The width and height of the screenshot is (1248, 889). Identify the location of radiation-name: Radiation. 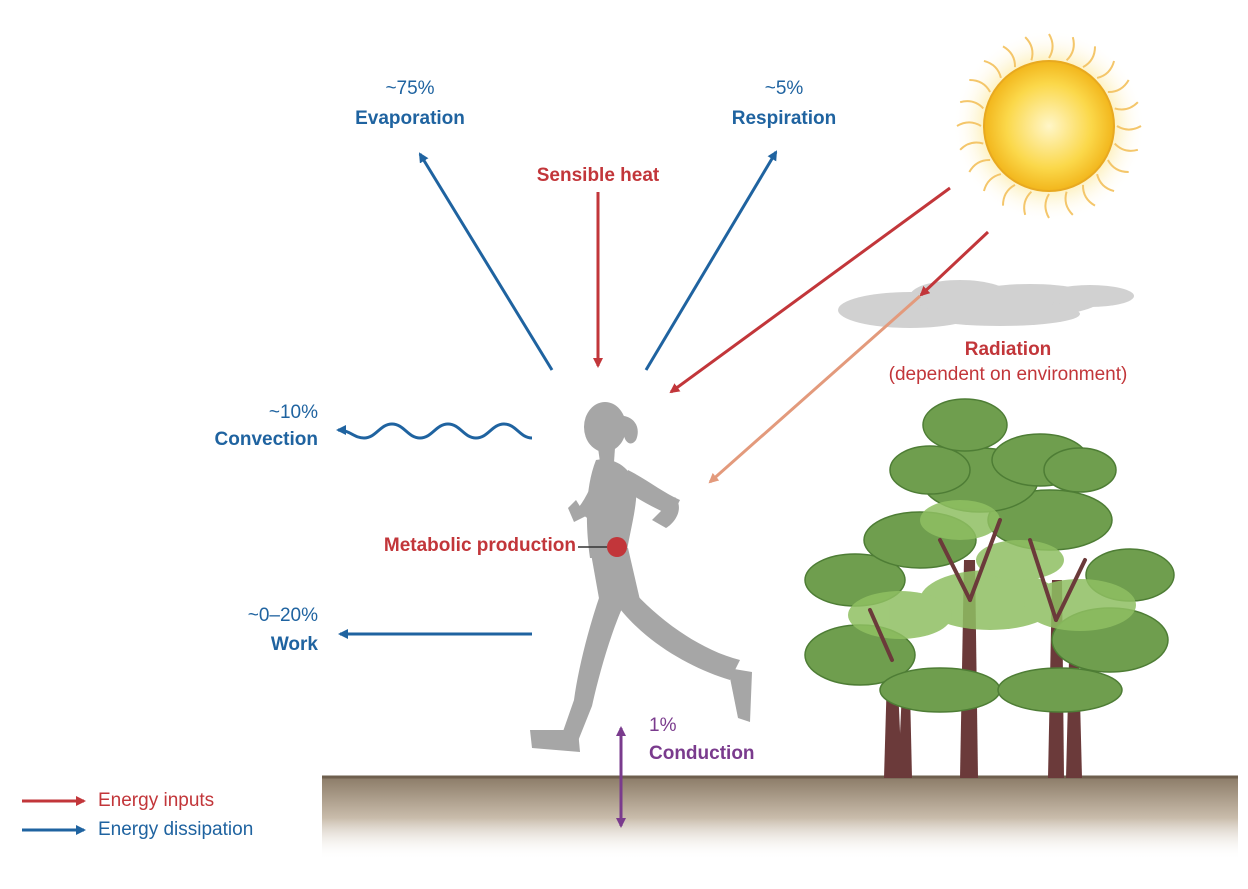
(1008, 349).